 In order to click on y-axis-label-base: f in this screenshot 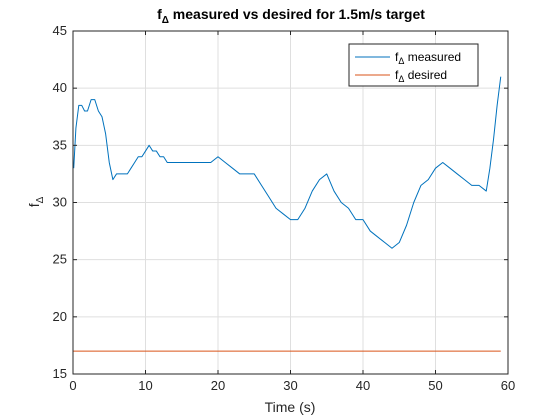, I will do `click(34, 205)`.